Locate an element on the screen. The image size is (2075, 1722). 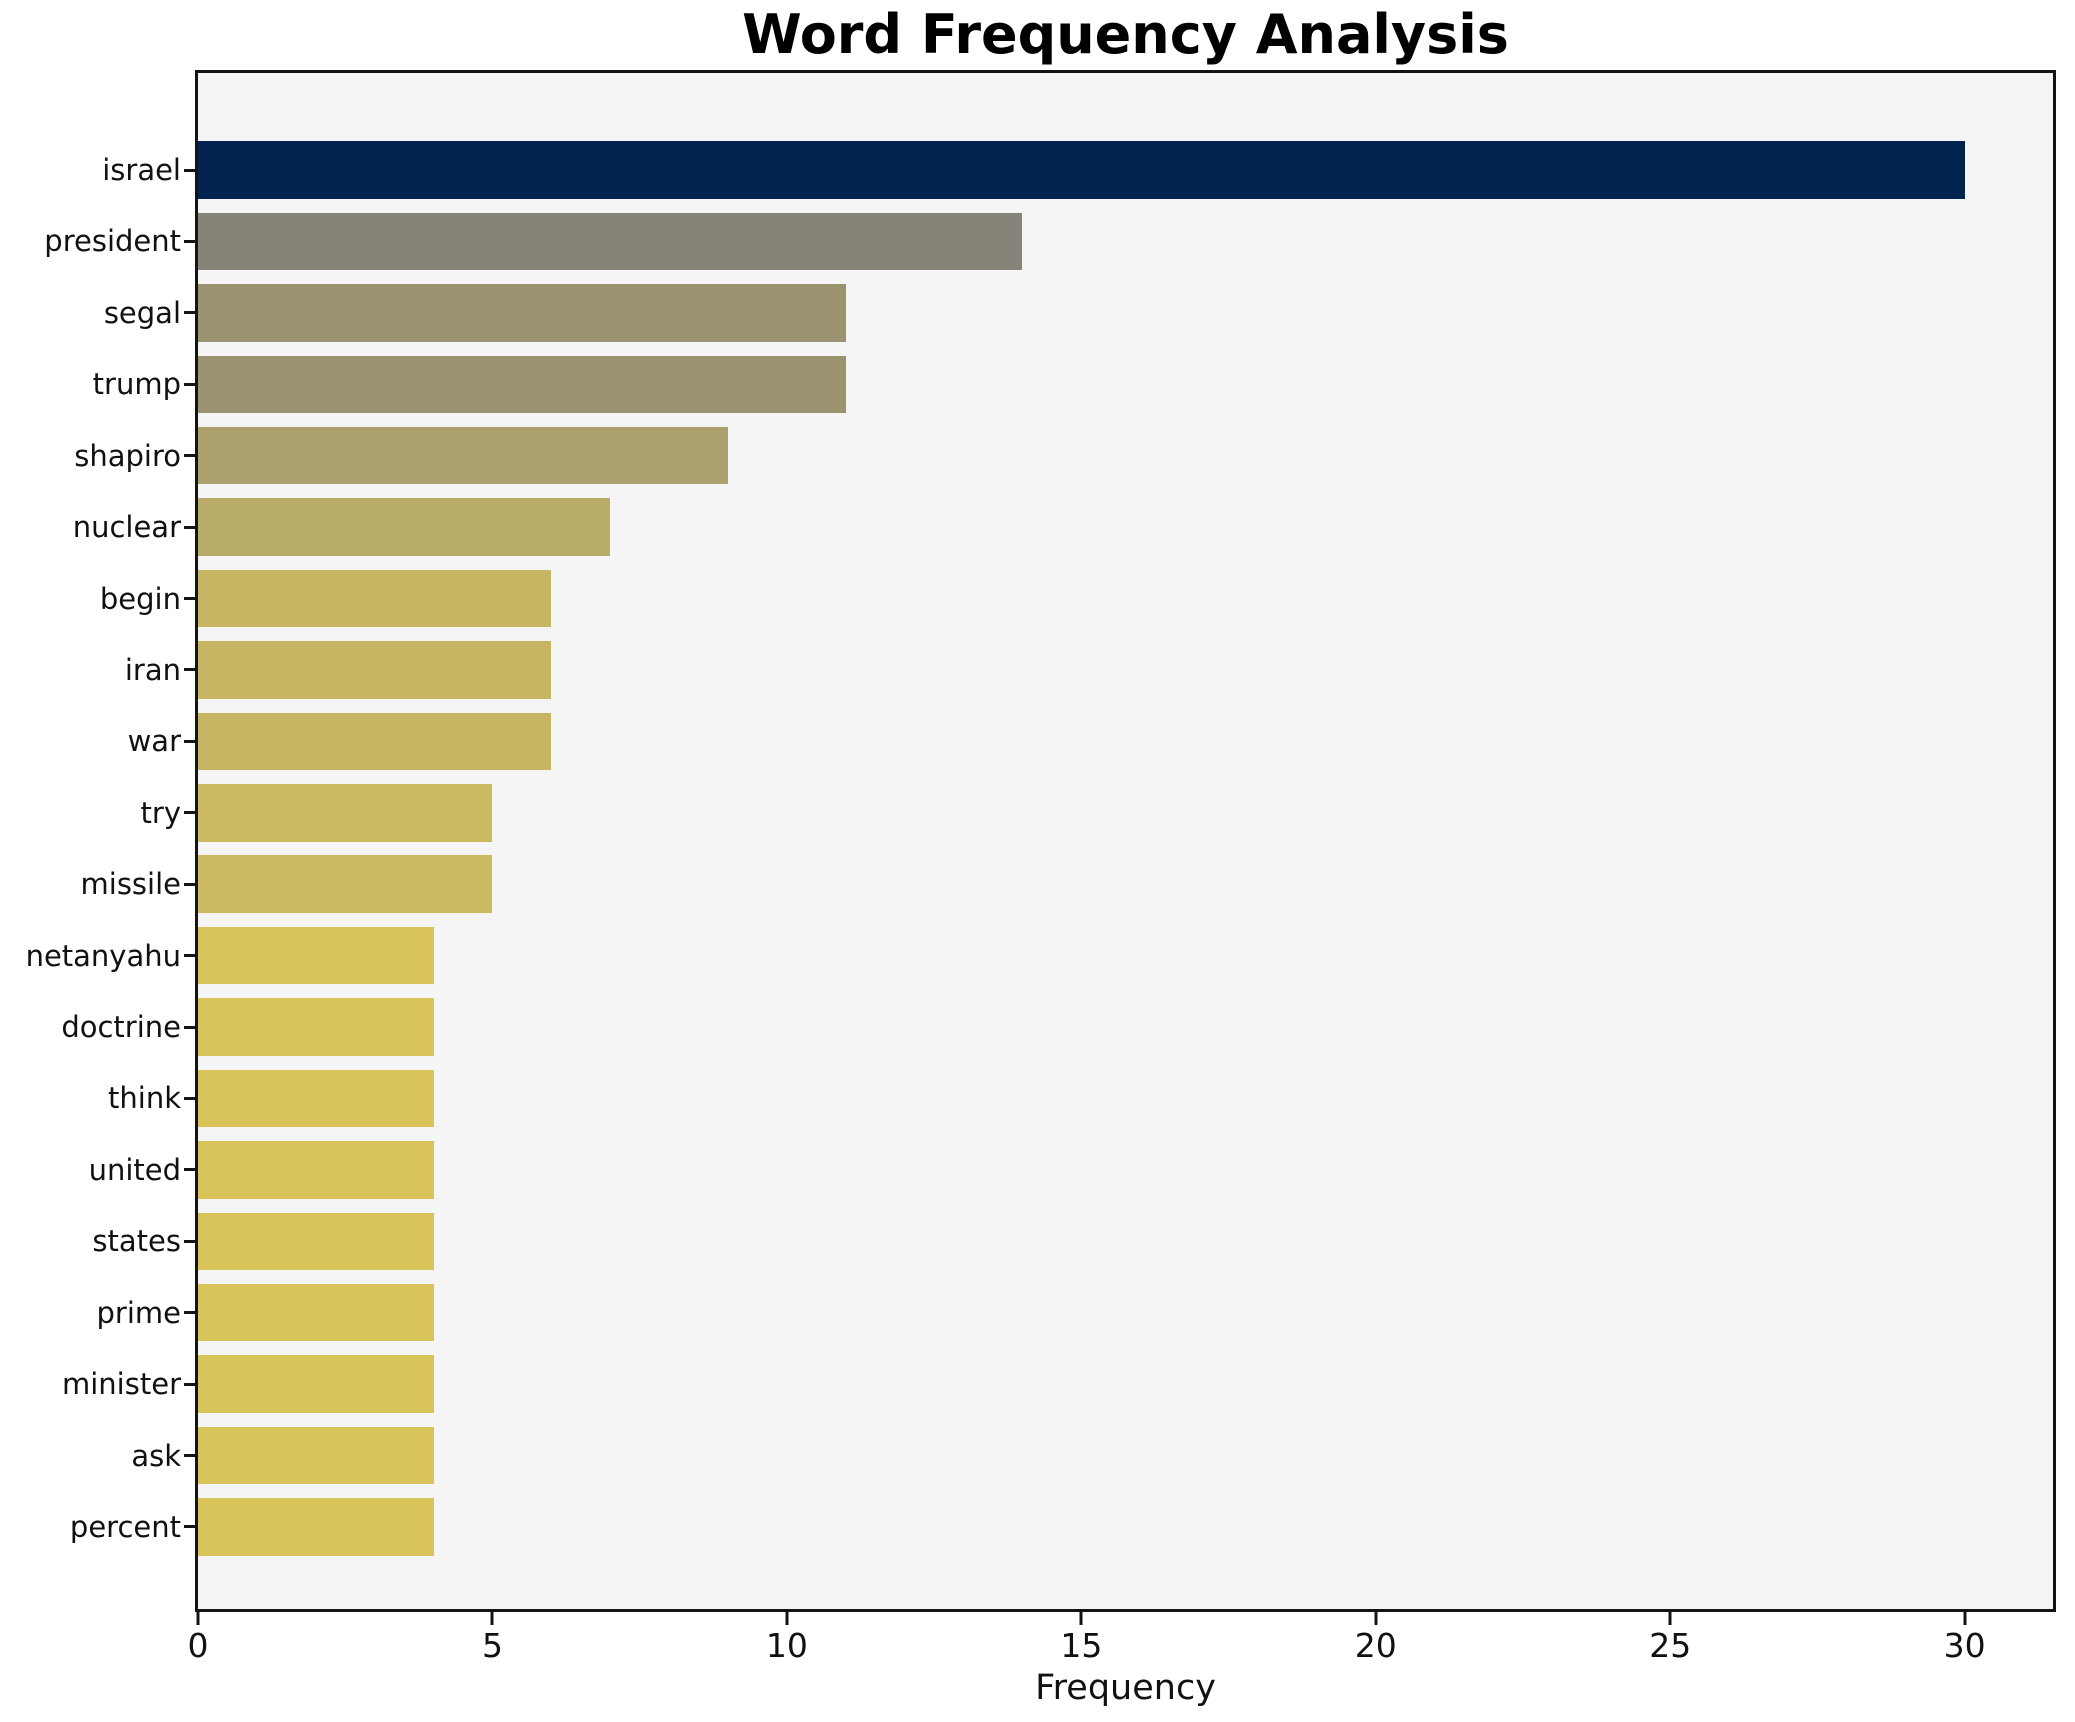
bar-war is located at coordinates (375, 741).